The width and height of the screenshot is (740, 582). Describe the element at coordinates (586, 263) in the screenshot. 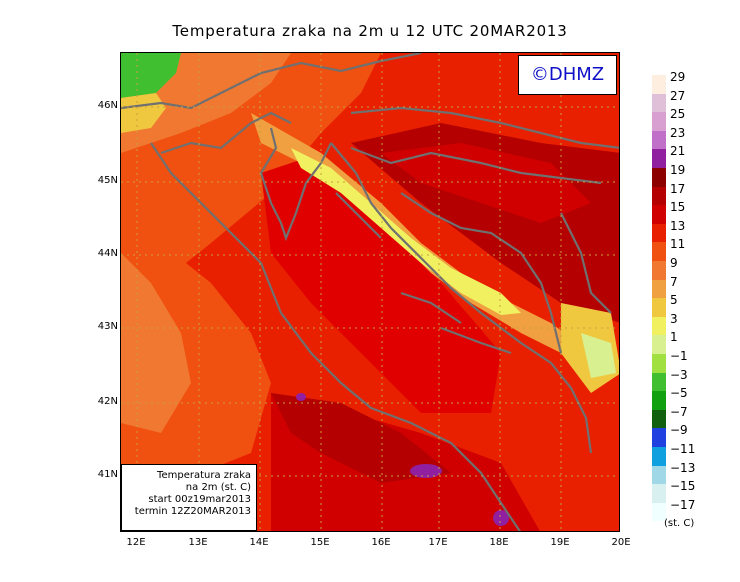

I see `border-serbia` at that location.